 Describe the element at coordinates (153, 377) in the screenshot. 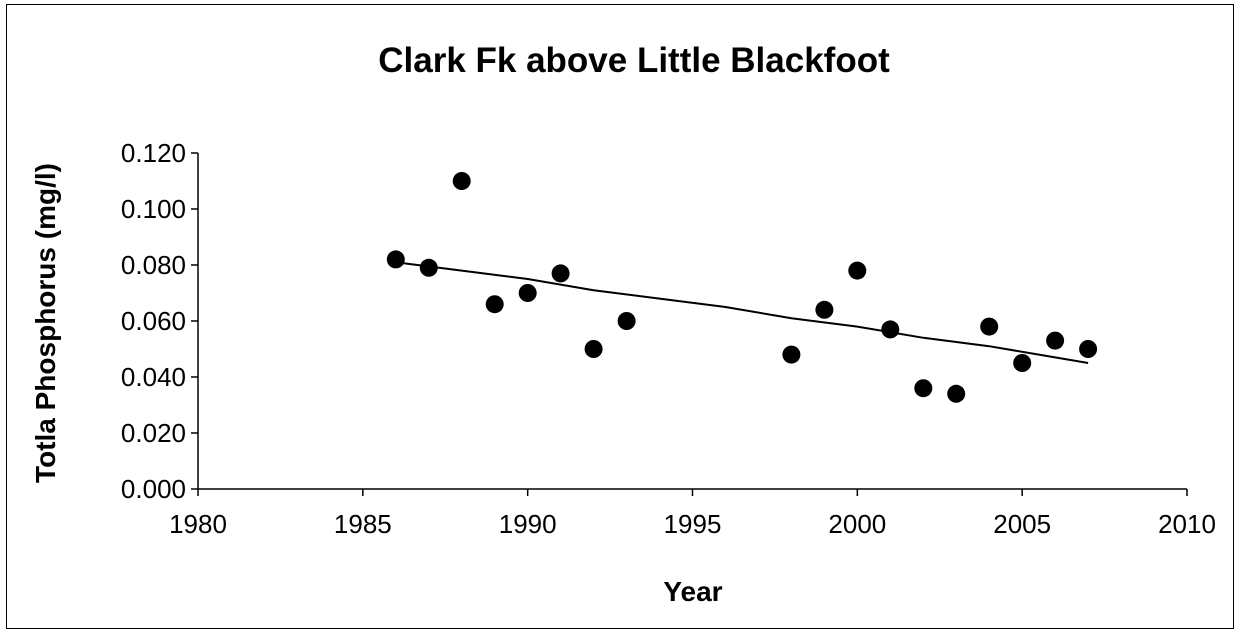

I see `y-tick-label: 0.040` at that location.